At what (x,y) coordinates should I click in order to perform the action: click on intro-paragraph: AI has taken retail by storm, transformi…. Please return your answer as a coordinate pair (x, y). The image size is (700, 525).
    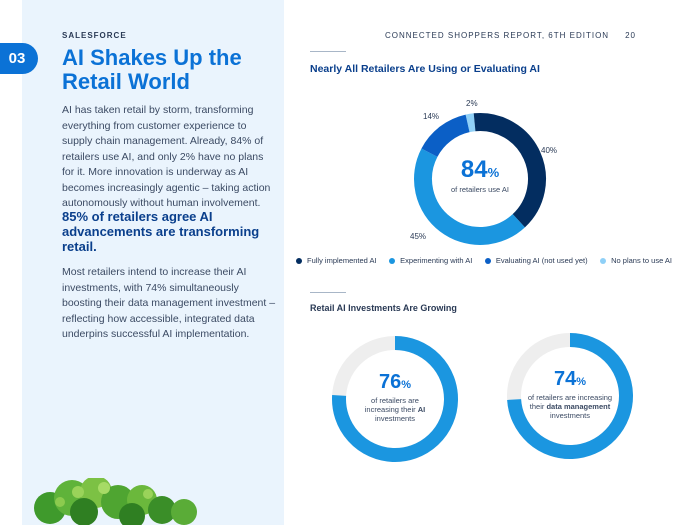
    Looking at the image, I should click on (166, 156).